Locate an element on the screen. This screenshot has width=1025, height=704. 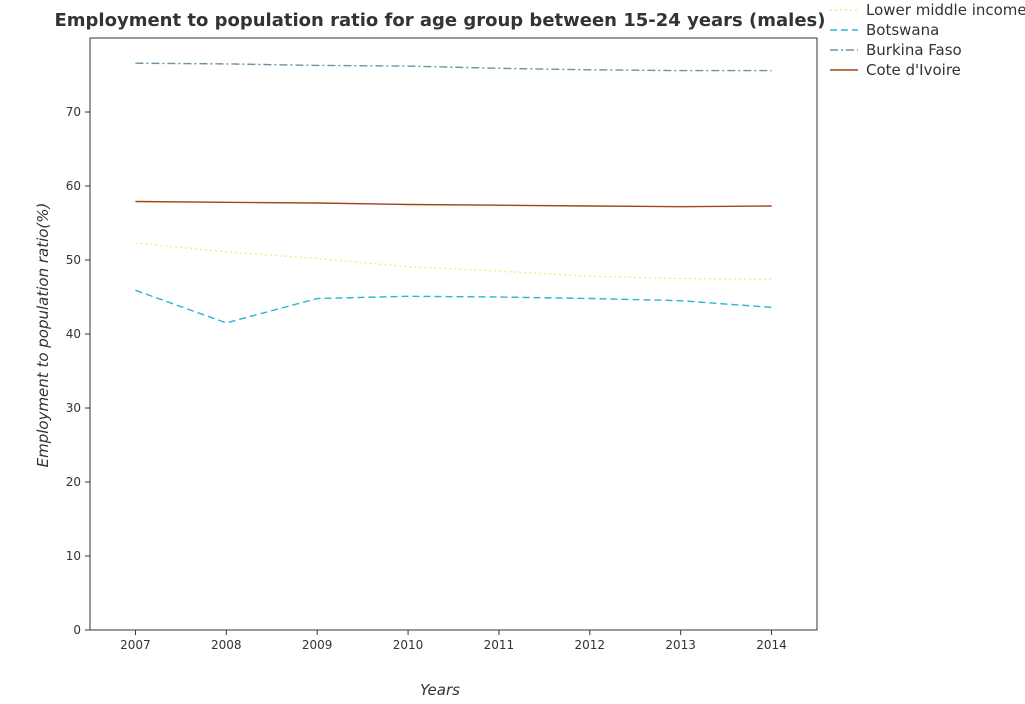
series-line-lower-middle-income is located at coordinates (453, 261).